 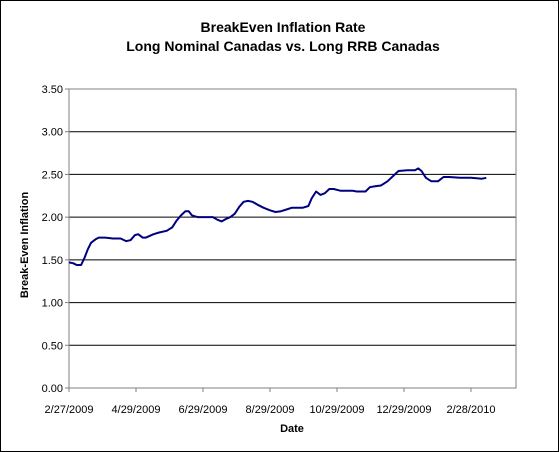 What do you see at coordinates (270, 410) in the screenshot?
I see `x-tick-label: 8/29/2009` at bounding box center [270, 410].